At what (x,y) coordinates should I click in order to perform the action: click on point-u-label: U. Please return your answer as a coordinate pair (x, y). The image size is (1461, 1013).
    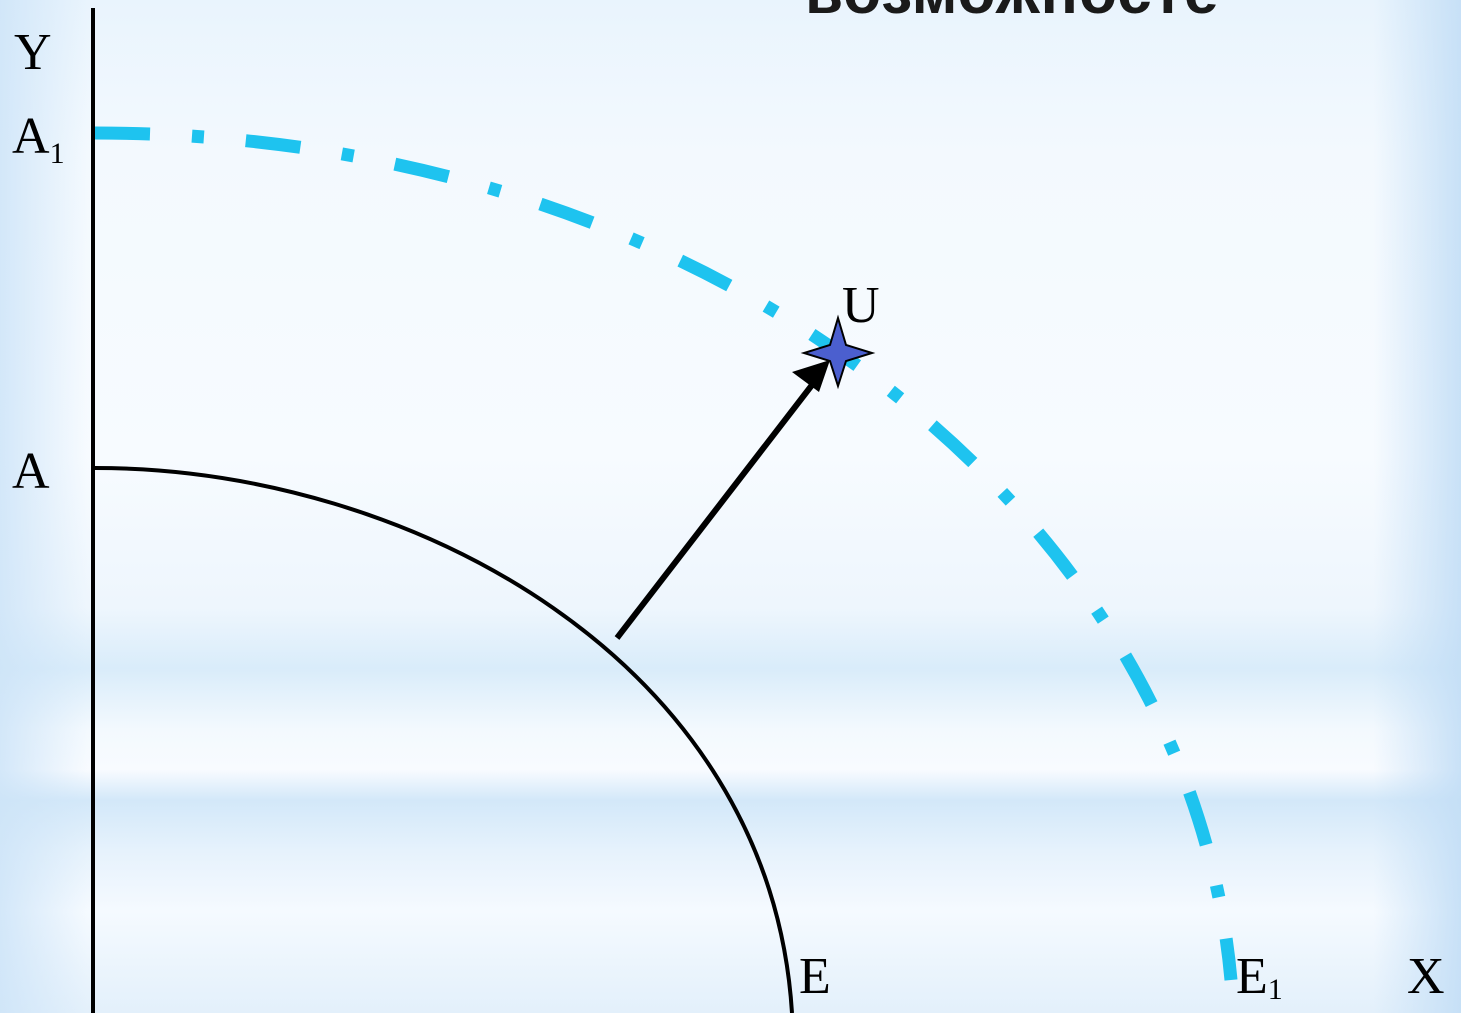
    Looking at the image, I should click on (861, 305).